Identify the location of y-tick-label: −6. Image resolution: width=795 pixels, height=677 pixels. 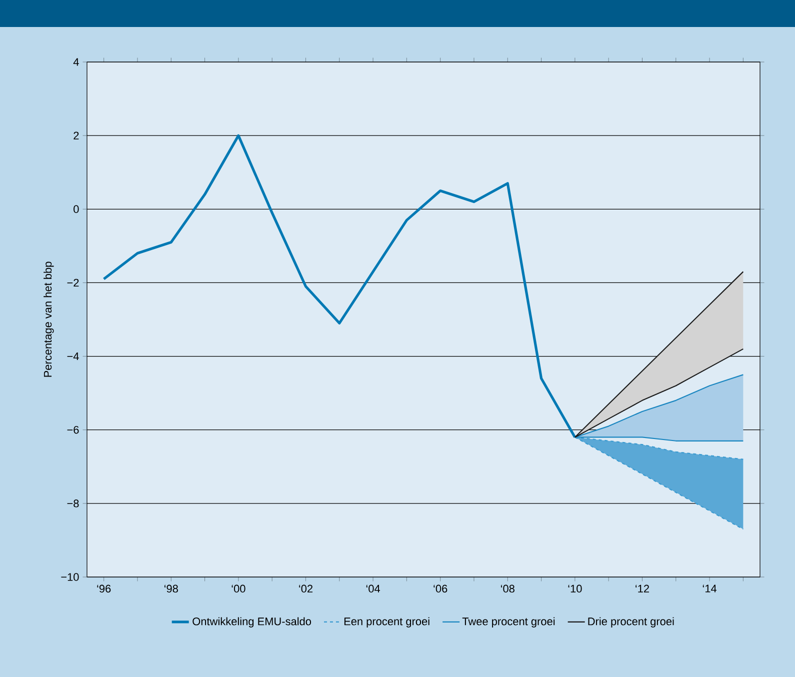
(73, 430).